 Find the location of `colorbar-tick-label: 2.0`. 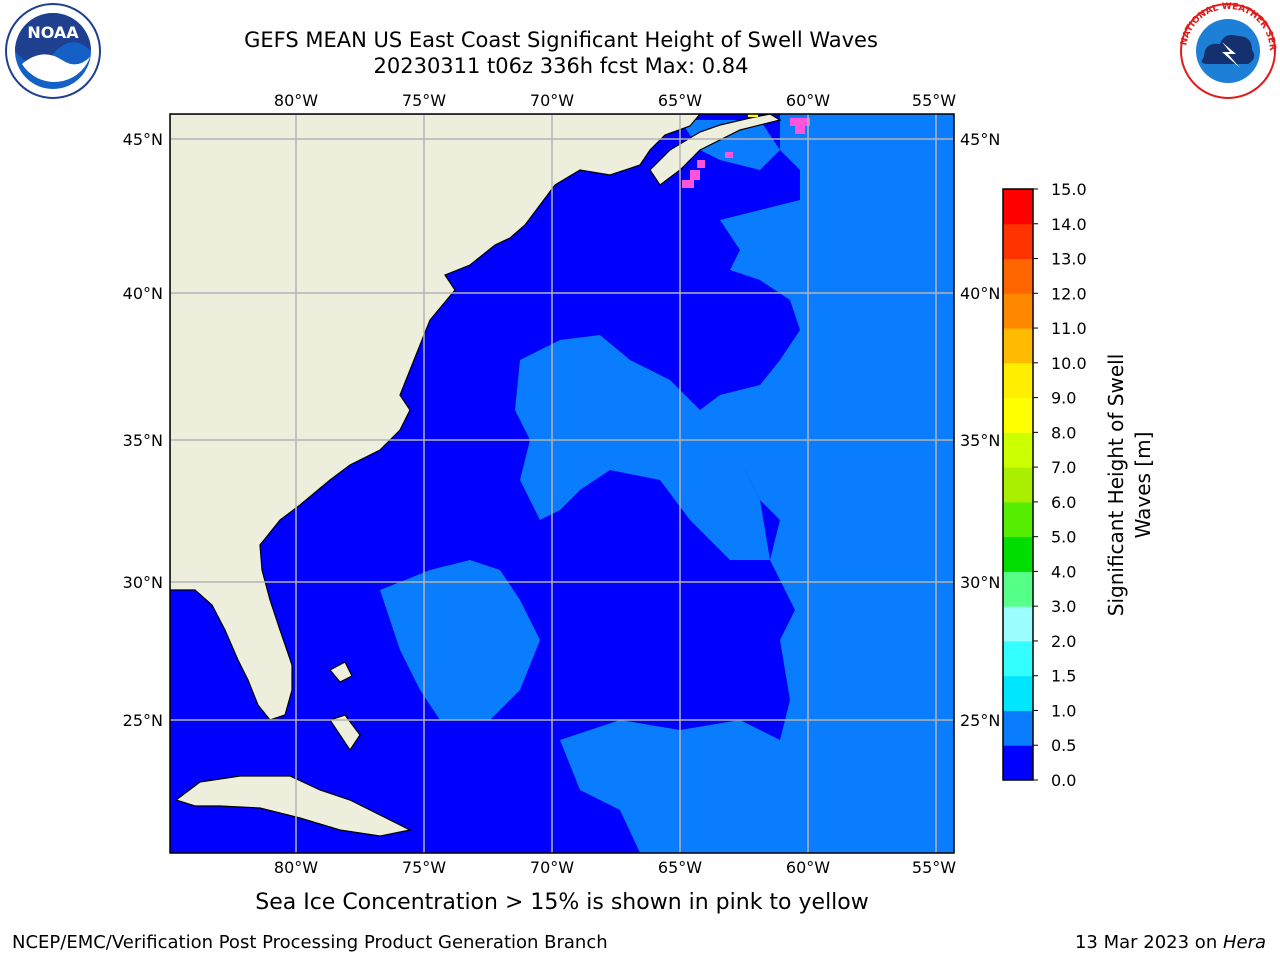

colorbar-tick-label: 2.0 is located at coordinates (1063, 641).